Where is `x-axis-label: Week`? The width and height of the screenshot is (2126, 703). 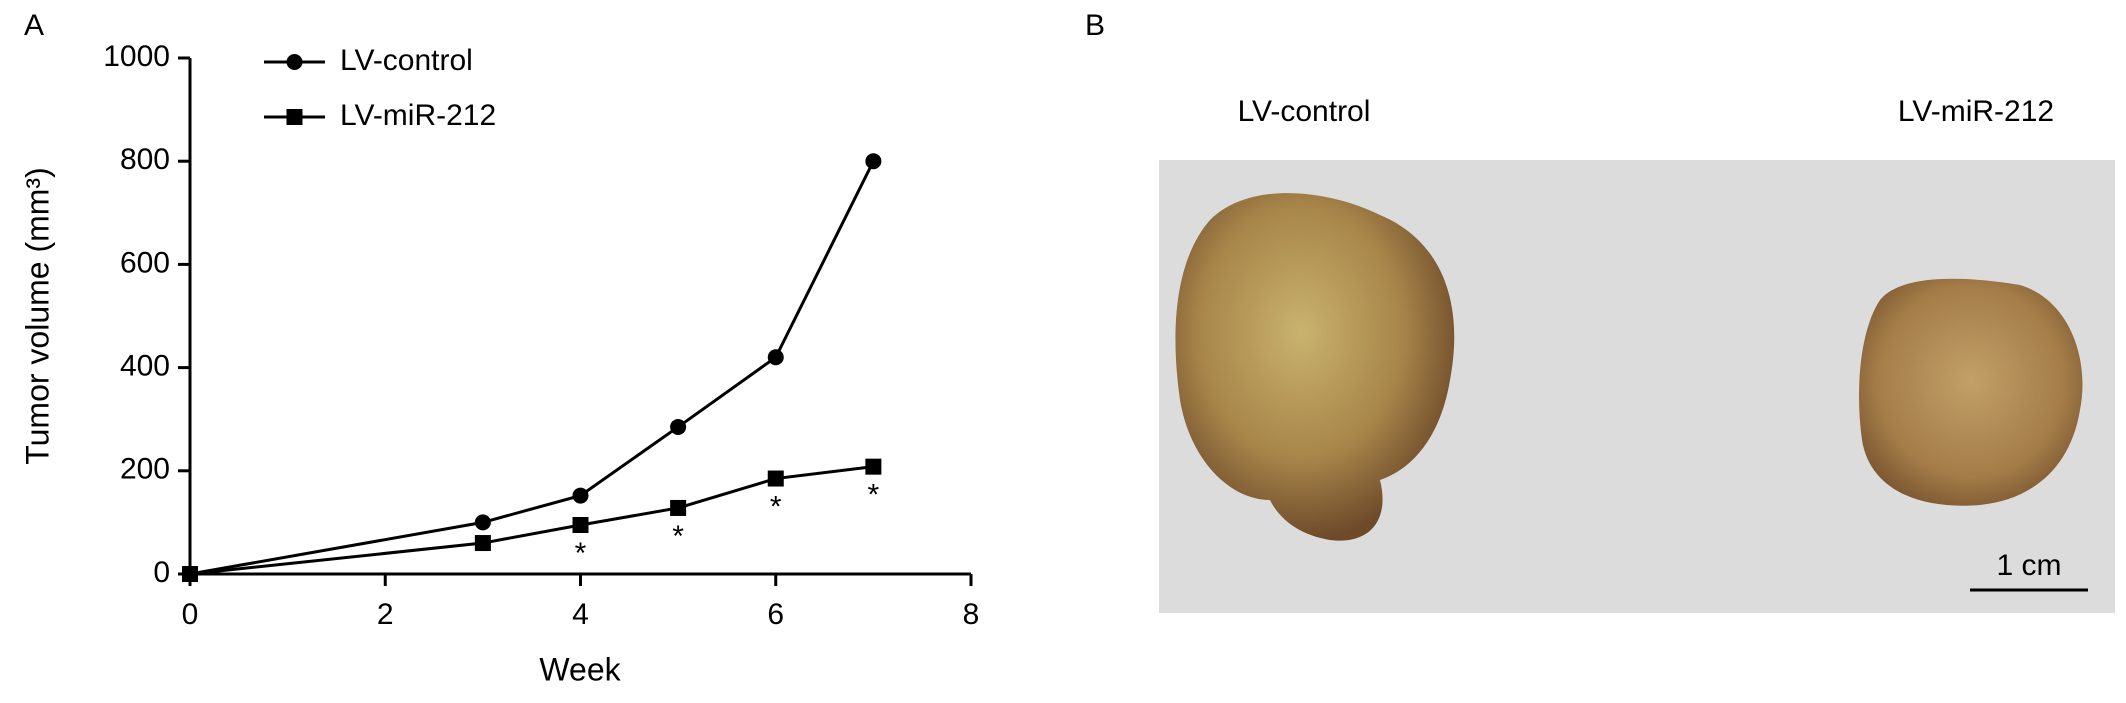
x-axis-label: Week is located at coordinates (580, 669).